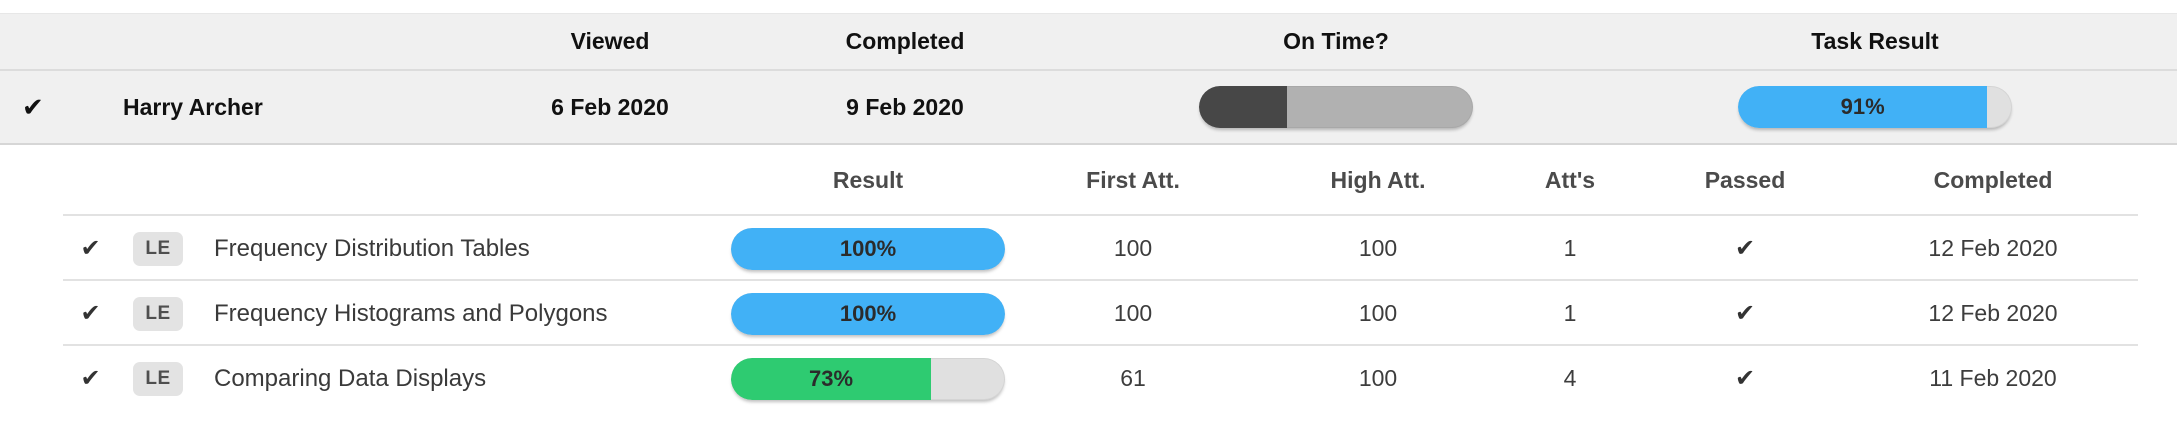  I want to click on result-cell: 73%, so click(868, 378).